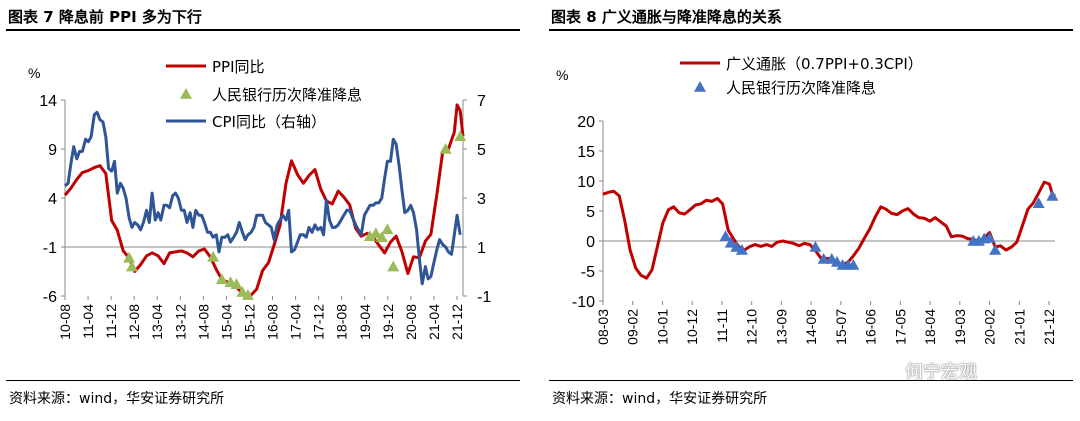 The image size is (1080, 421). Describe the element at coordinates (801, 88) in the screenshot. I see `right-legend-label-1: 人民银行历次降准降息` at that location.